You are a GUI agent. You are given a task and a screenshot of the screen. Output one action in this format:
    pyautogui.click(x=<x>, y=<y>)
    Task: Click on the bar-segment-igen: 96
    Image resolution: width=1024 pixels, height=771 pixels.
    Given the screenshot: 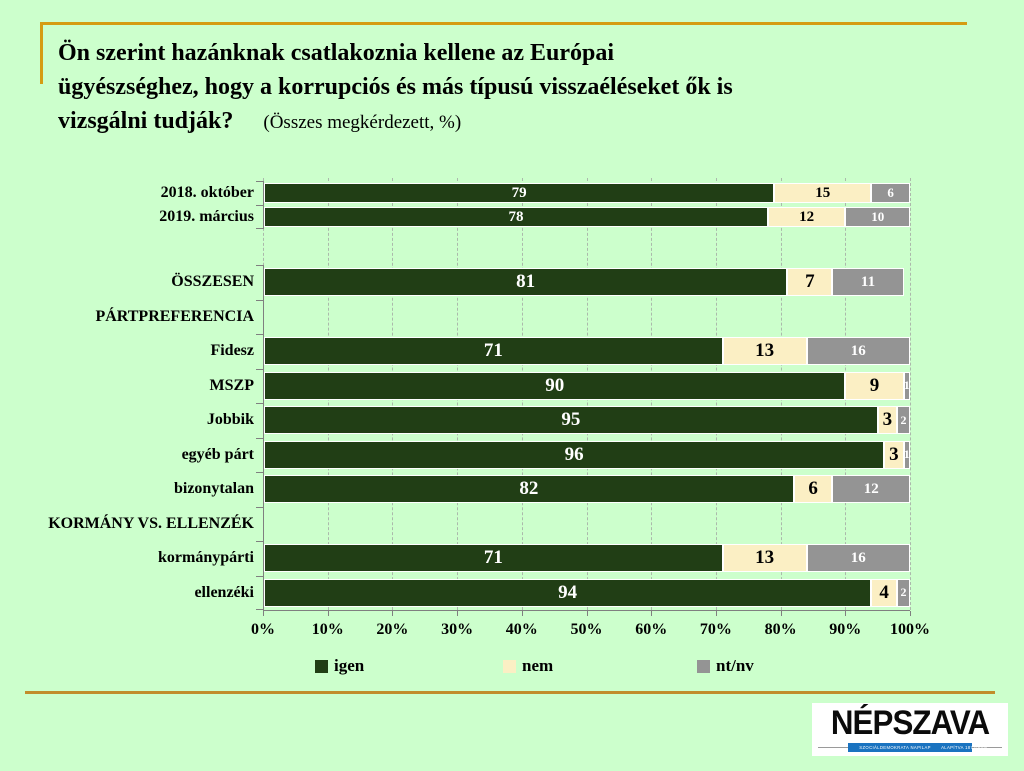 What is the action you would take?
    pyautogui.click(x=574, y=454)
    